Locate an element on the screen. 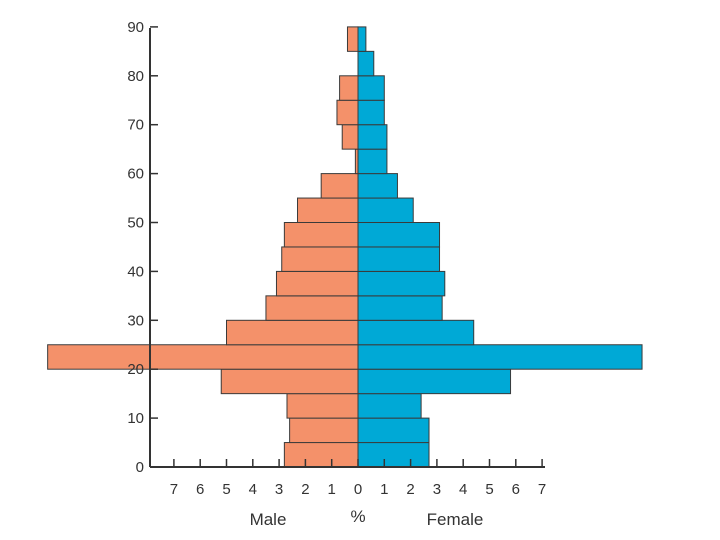 Image resolution: width=720 pixels, height=540 pixels. y-tick-label: 70 is located at coordinates (135, 125).